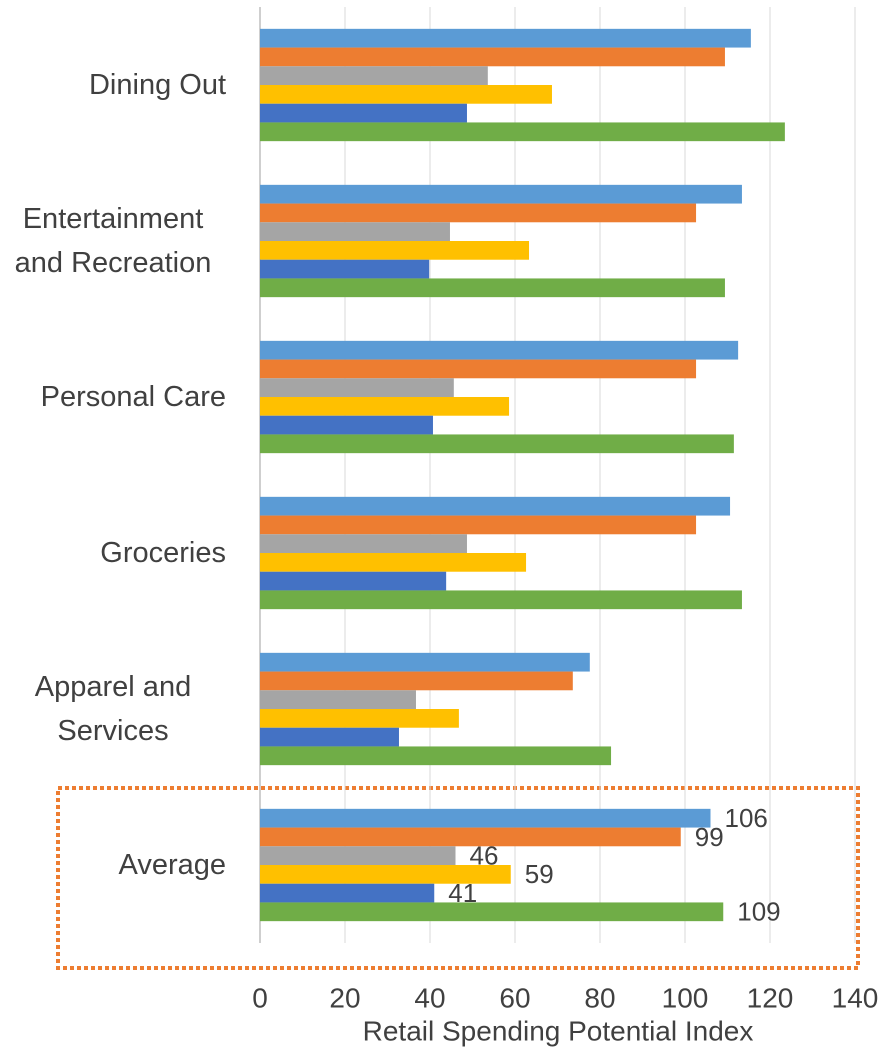 The height and width of the screenshot is (1051, 880). I want to click on y-tick-label: Personal Care, so click(113, 397).